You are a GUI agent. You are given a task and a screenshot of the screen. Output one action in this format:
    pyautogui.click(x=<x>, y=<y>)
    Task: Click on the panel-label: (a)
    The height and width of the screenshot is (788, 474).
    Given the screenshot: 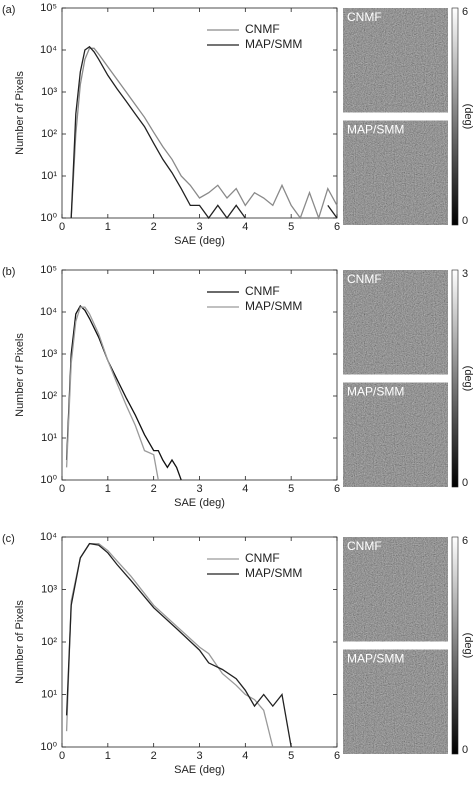 What is the action you would take?
    pyautogui.click(x=8, y=10)
    